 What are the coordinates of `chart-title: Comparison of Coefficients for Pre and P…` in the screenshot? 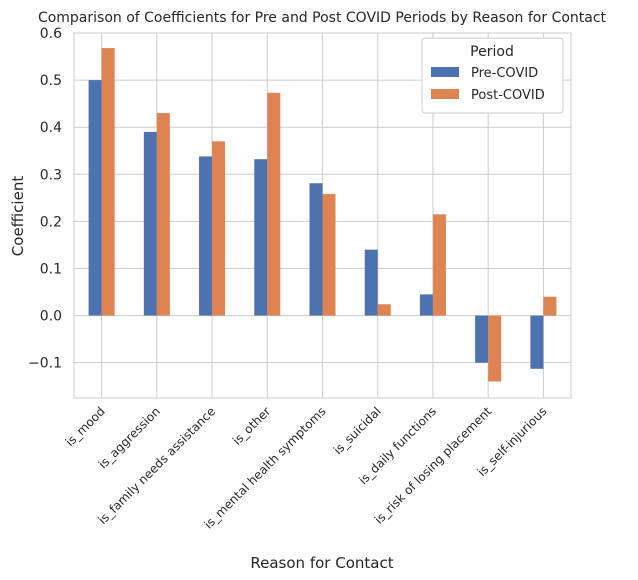 It's located at (322, 18).